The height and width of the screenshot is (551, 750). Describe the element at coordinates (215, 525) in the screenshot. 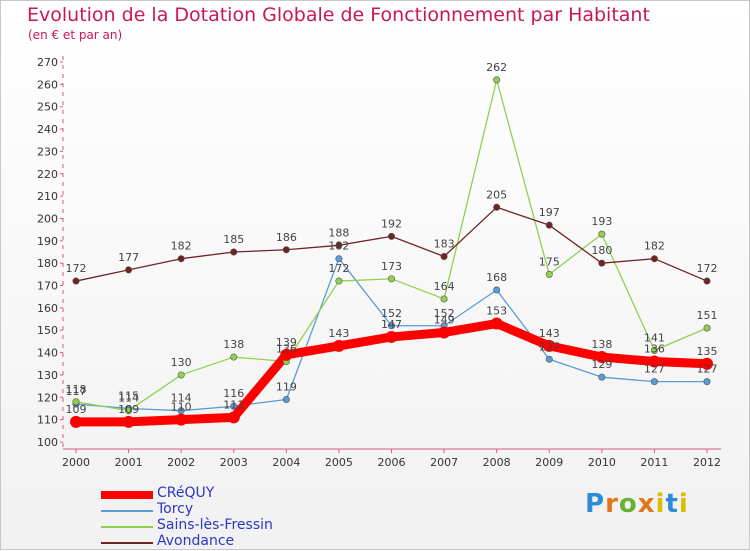

I see `legend-label: Sains-lès-Fressin` at that location.